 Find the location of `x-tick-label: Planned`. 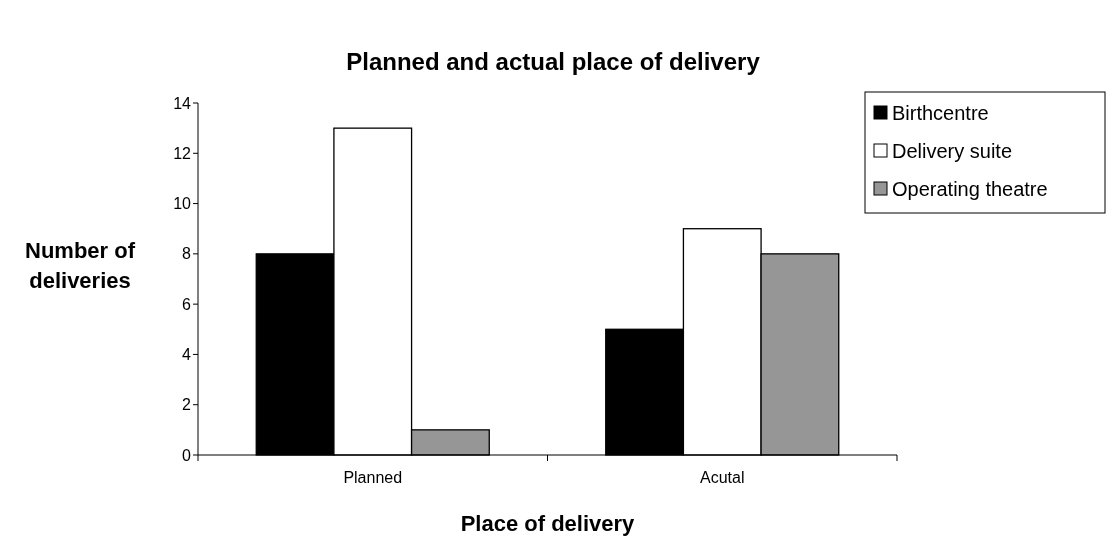

x-tick-label: Planned is located at coordinates (373, 477).